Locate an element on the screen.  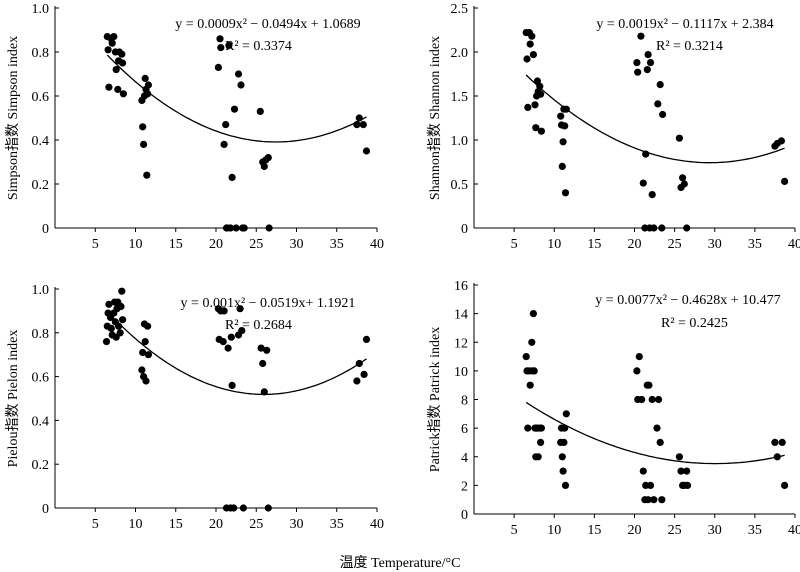
y-tick-label: 1.0 is located at coordinates (460, 141).